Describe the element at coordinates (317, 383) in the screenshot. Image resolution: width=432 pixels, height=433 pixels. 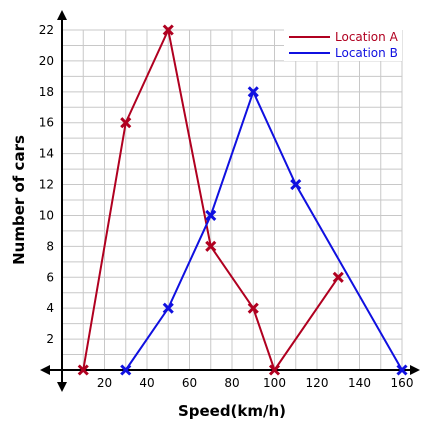
I see `x-tick-label: 120` at that location.